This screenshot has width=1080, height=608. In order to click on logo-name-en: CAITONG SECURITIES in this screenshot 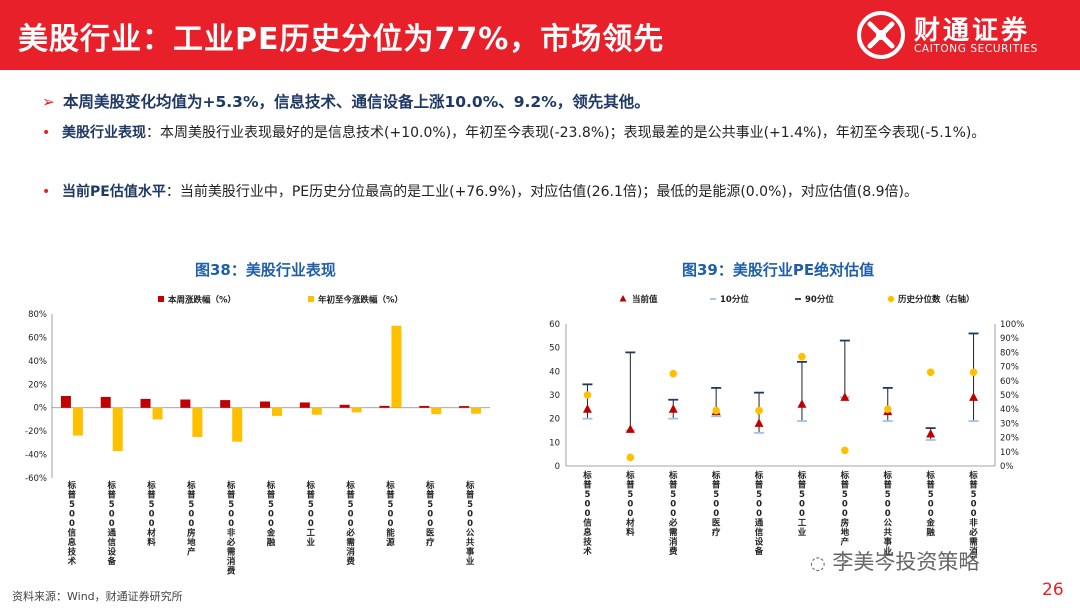, I will do `click(976, 49)`.